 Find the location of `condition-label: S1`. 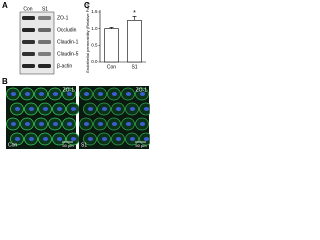

condition-label: S1 is located at coordinates (84, 145).